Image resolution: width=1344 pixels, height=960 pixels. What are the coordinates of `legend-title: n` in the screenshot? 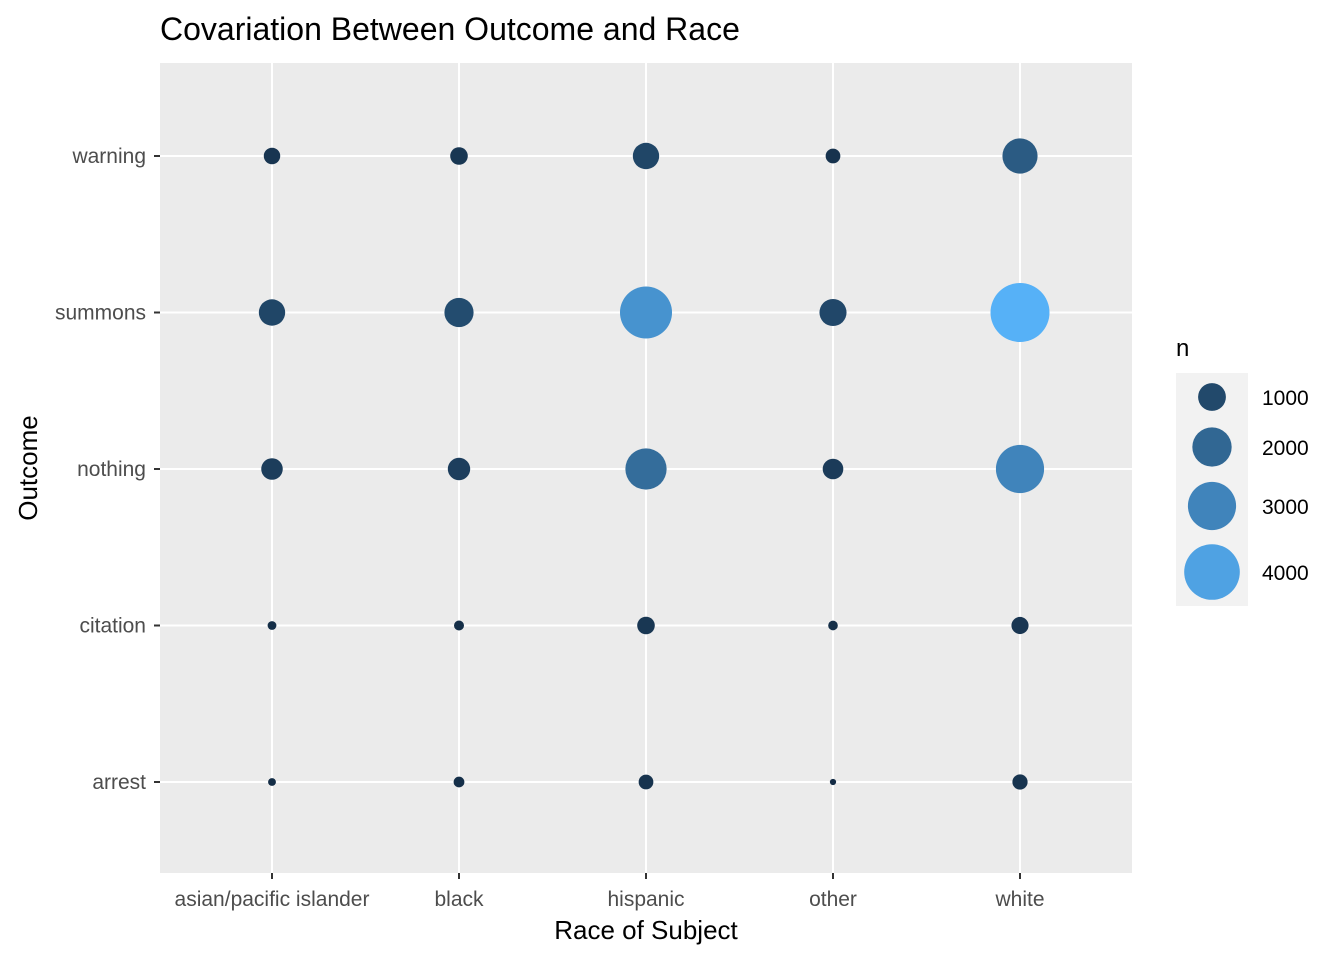 It's located at (1182, 348).